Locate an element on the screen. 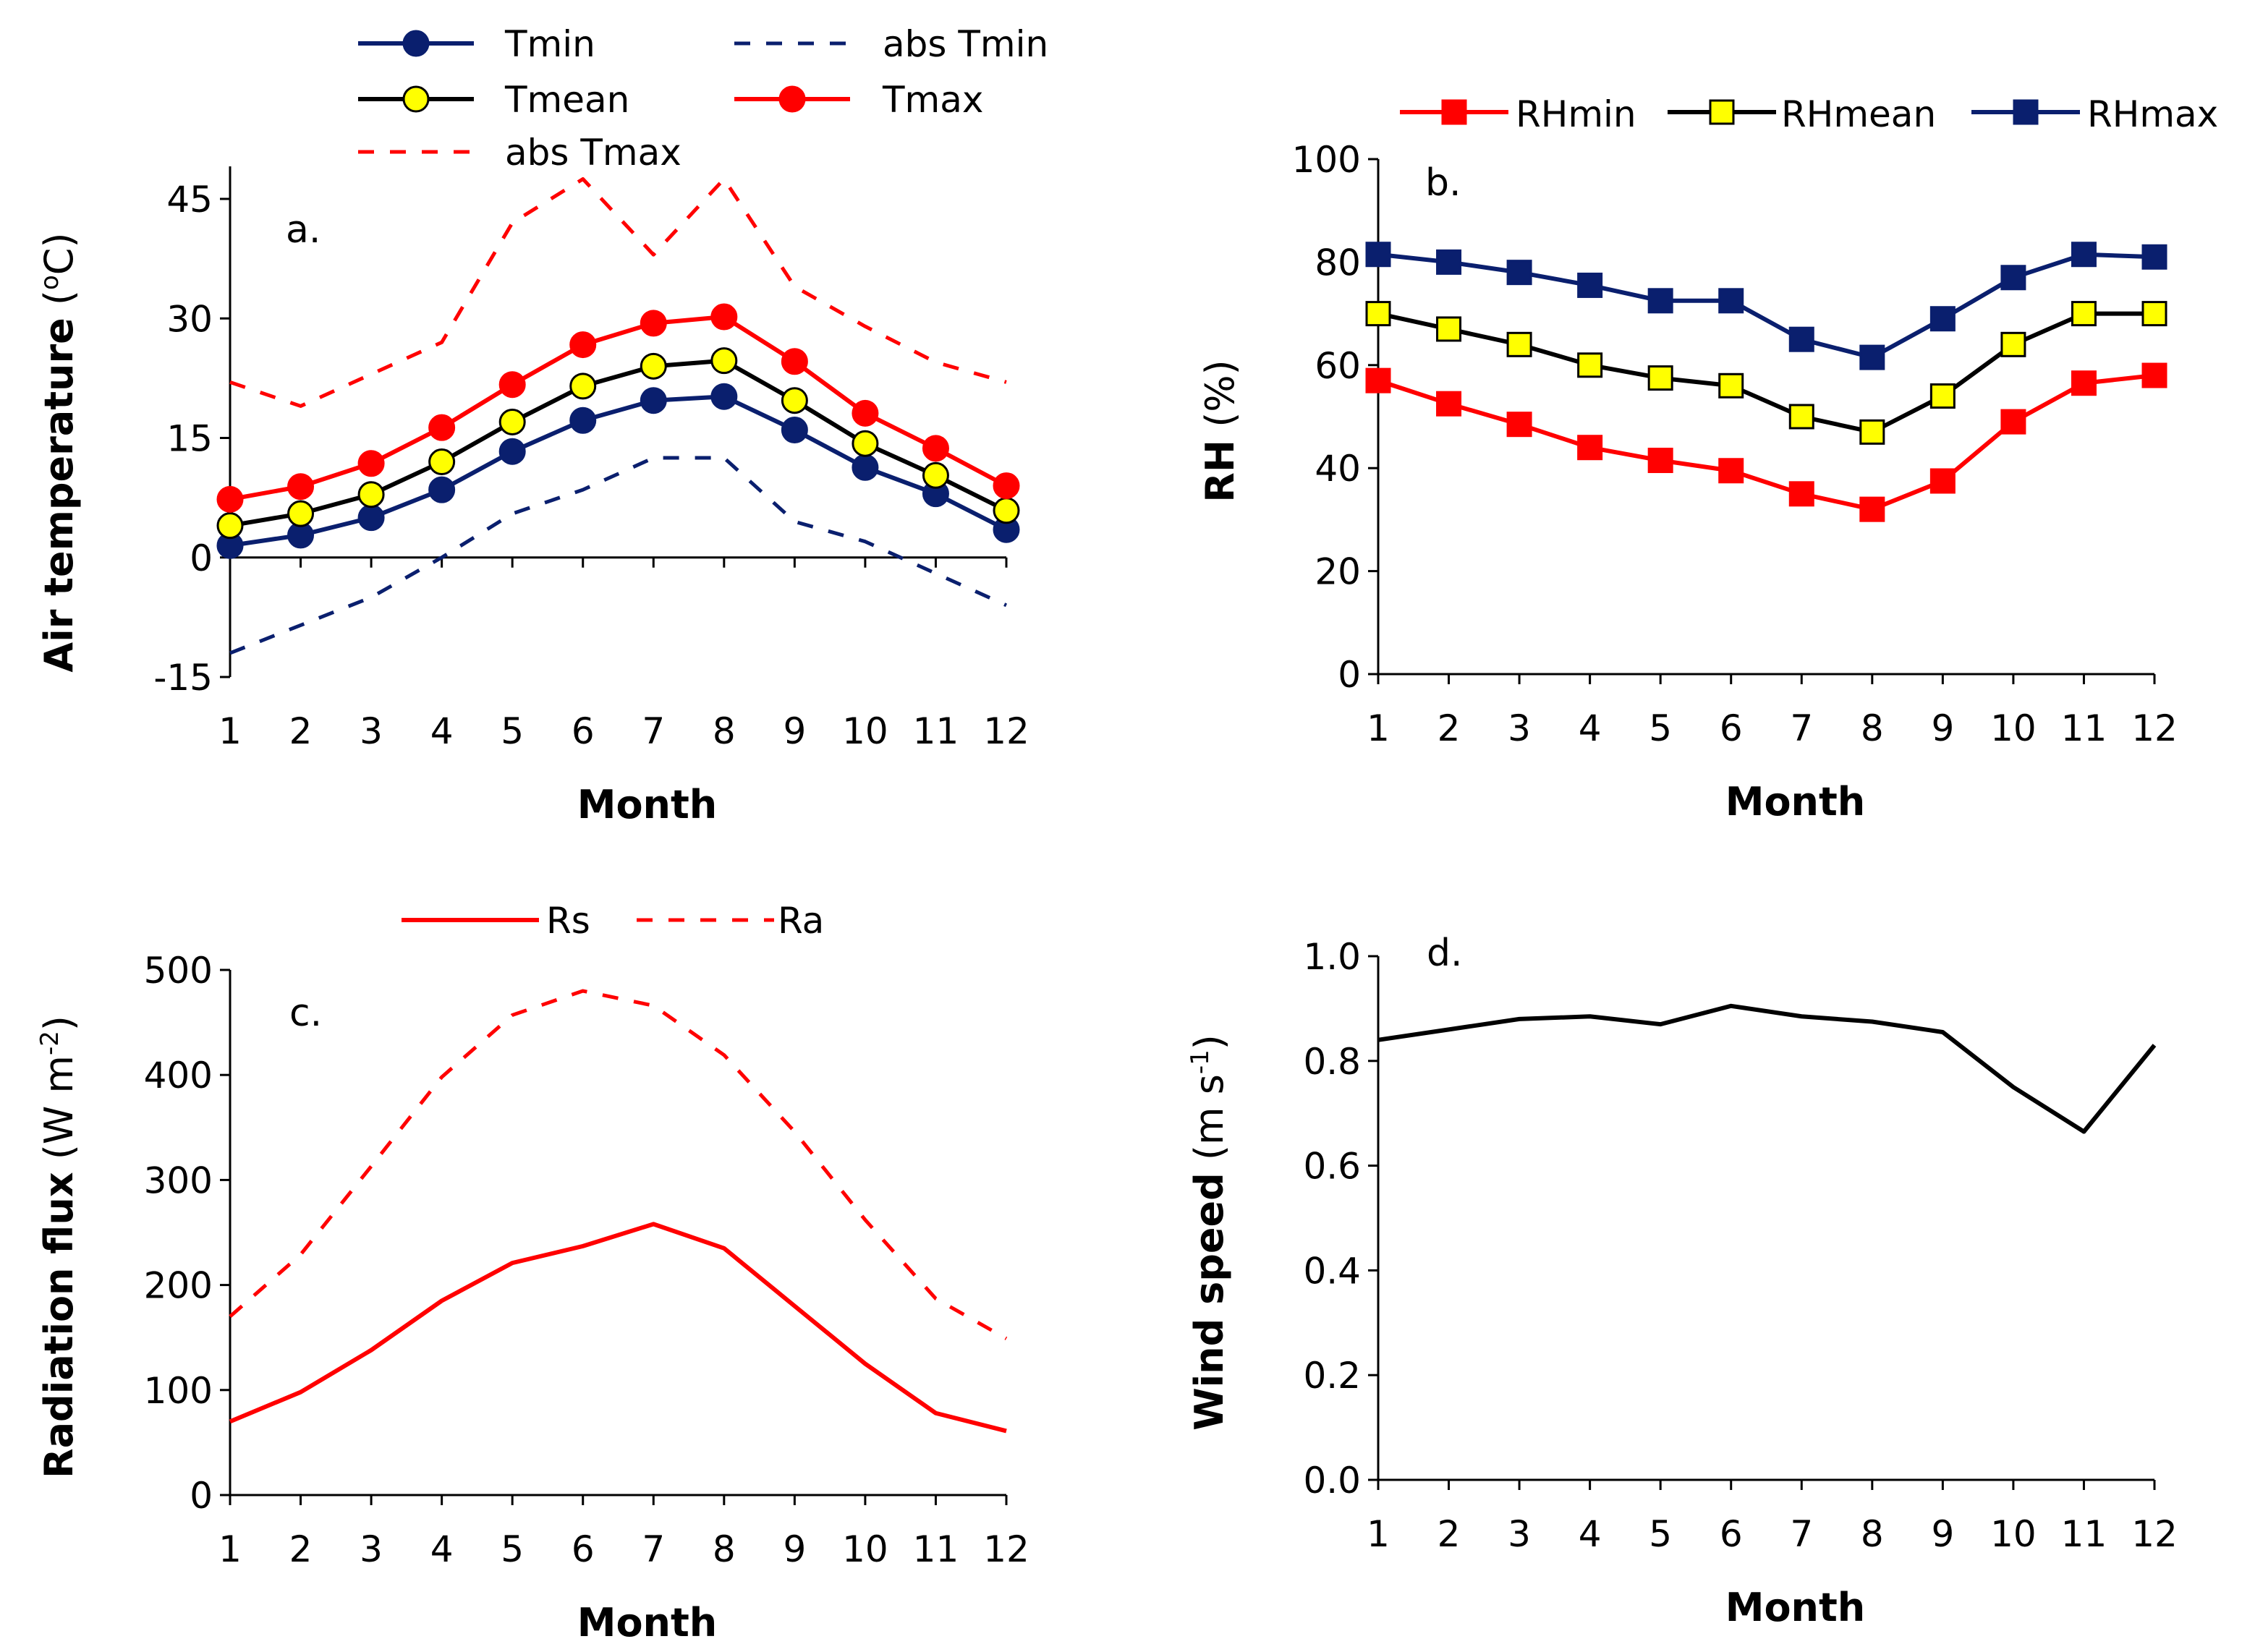  y-tick-label: 0.4 is located at coordinates (1332, 1271).